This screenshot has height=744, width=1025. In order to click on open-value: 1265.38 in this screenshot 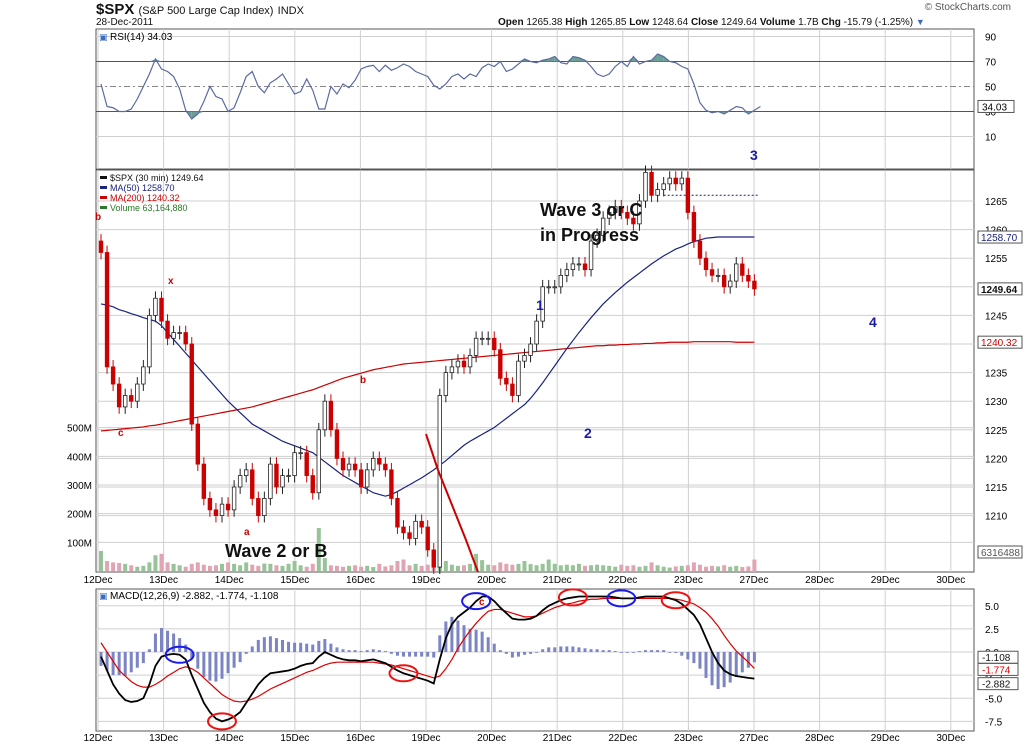, I will do `click(544, 22)`.